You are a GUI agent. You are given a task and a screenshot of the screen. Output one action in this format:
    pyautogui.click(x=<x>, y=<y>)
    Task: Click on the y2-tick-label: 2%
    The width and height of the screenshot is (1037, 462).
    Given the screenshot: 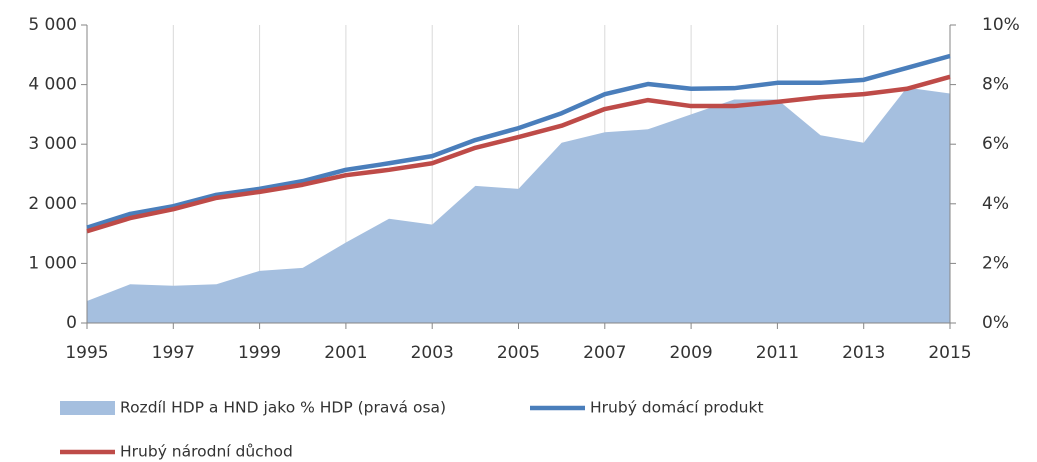 What is the action you would take?
    pyautogui.click(x=995, y=263)
    